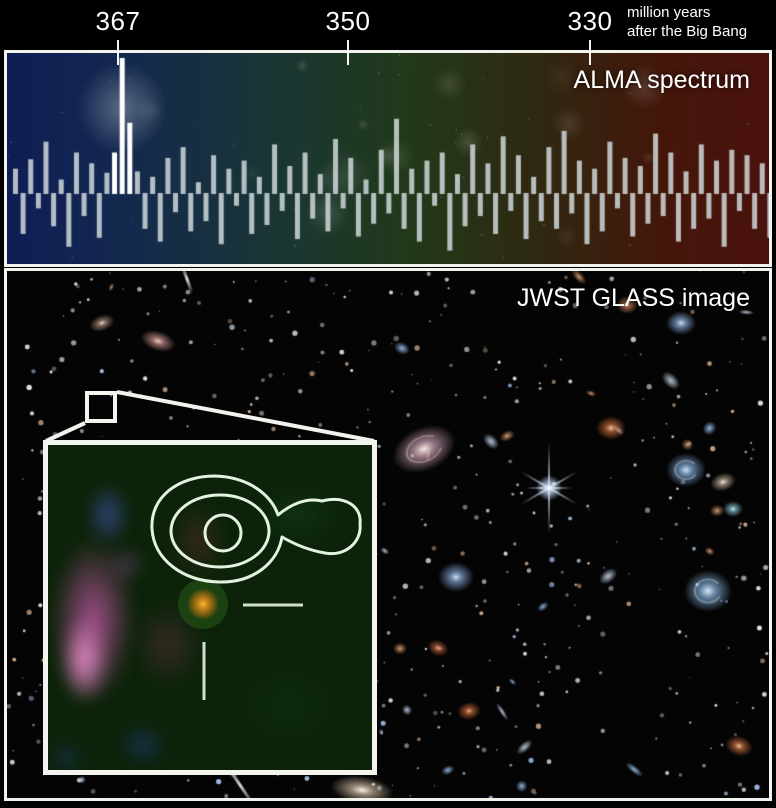 Image resolution: width=776 pixels, height=808 pixels. I want to click on alma-spectrum-label: ALMA spectrum, so click(661, 80).